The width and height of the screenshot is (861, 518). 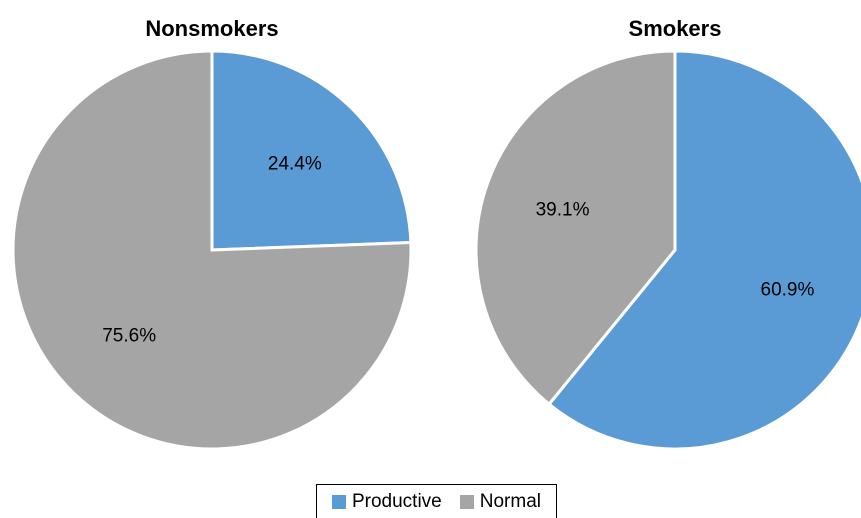 I want to click on legend: Productive Normal, so click(x=436, y=501).